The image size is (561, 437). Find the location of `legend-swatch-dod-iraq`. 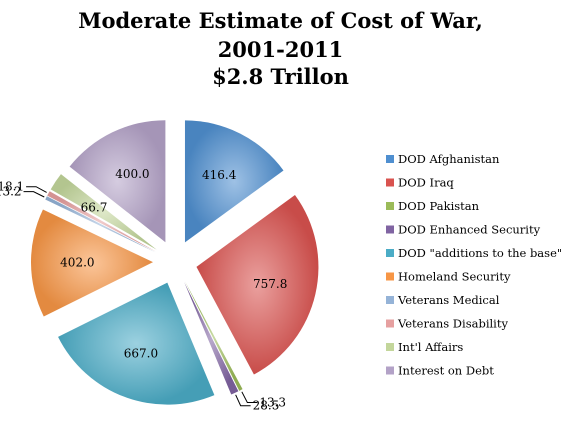

legend-swatch-dod-iraq is located at coordinates (390, 182).